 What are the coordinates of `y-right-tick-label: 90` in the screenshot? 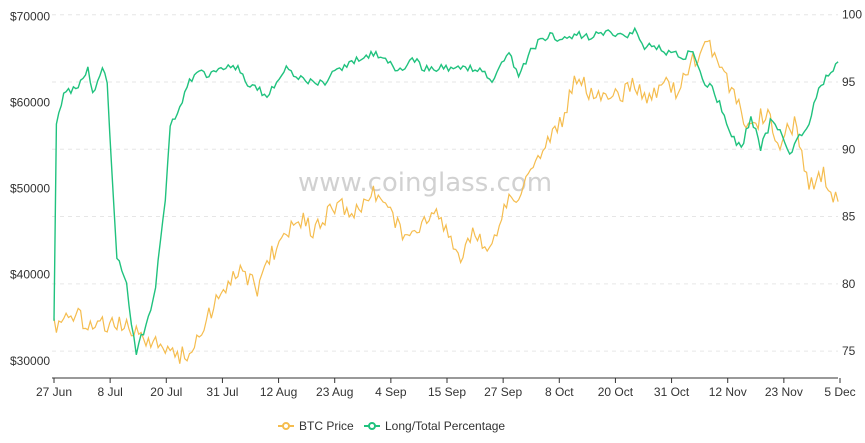 It's located at (849, 149).